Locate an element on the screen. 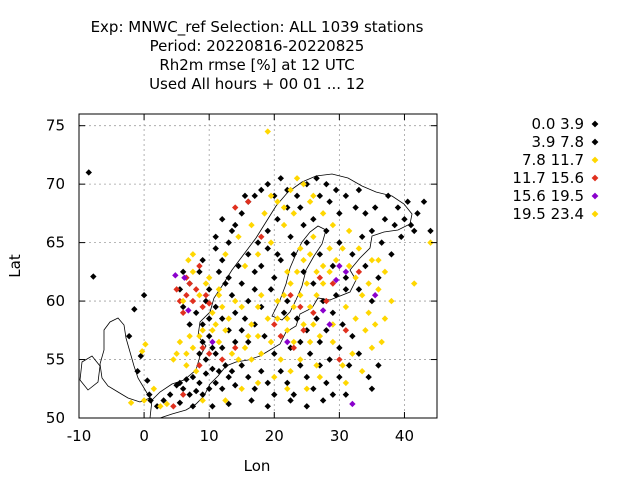 Image resolution: width=640 pixels, height=480 pixels. x-tick-label: -10 is located at coordinates (79, 436).